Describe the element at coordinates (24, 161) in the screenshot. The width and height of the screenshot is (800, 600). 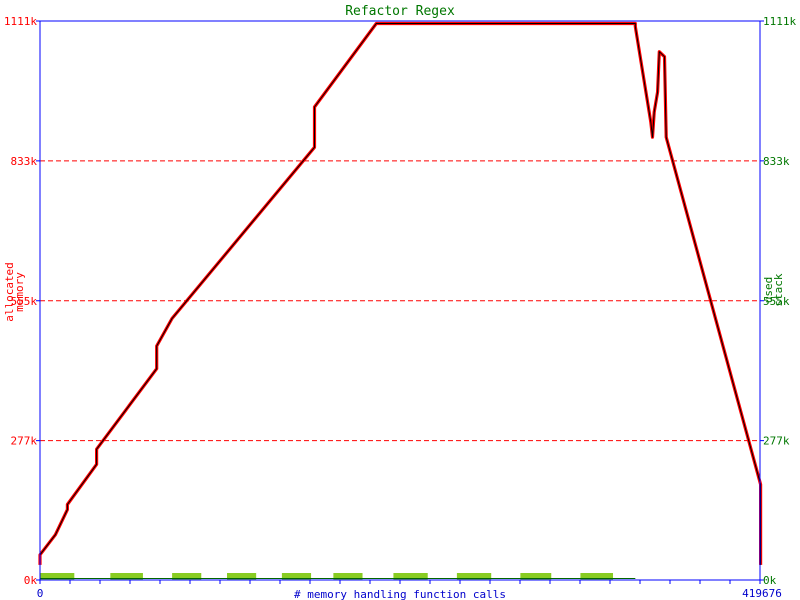
I see `y-tick-label-left: 833k` at that location.